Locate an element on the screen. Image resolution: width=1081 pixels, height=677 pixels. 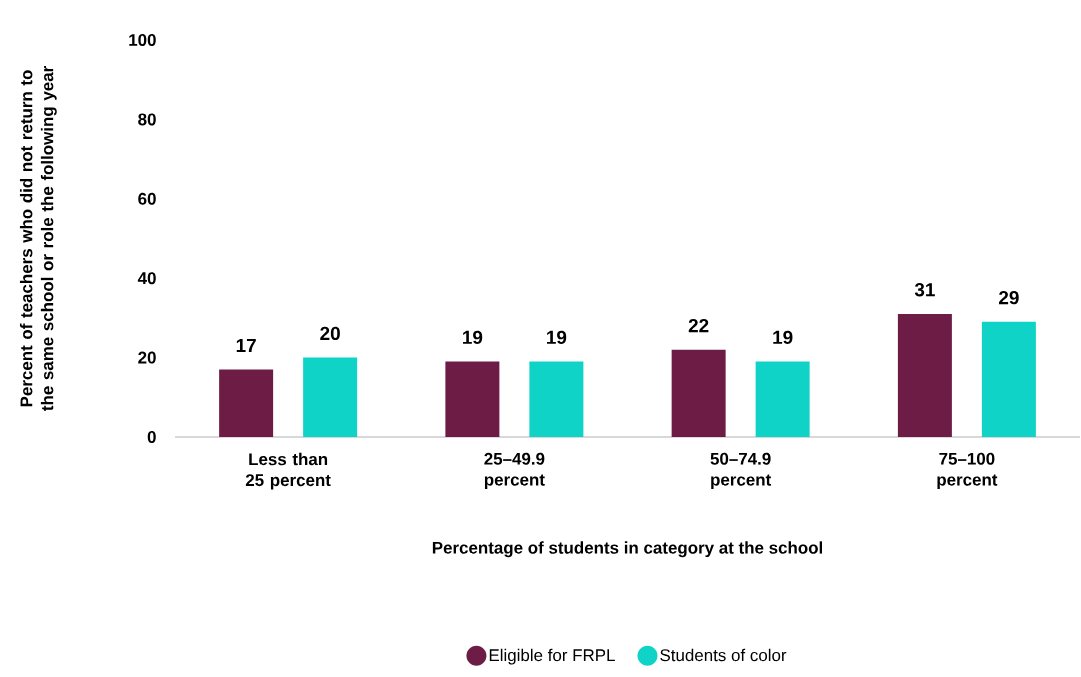
x-tick-label: 25–49.9 percent is located at coordinates (514, 471).